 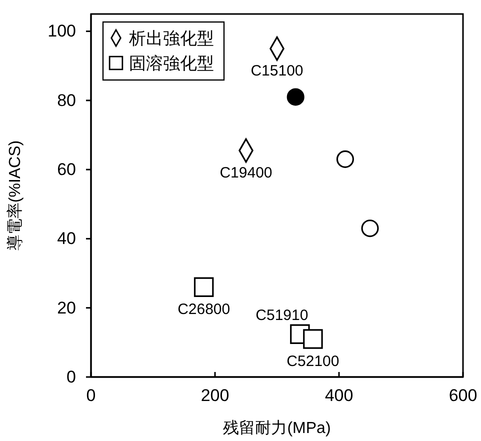 I want to click on y-tick-label: 40, so click(x=66, y=238).